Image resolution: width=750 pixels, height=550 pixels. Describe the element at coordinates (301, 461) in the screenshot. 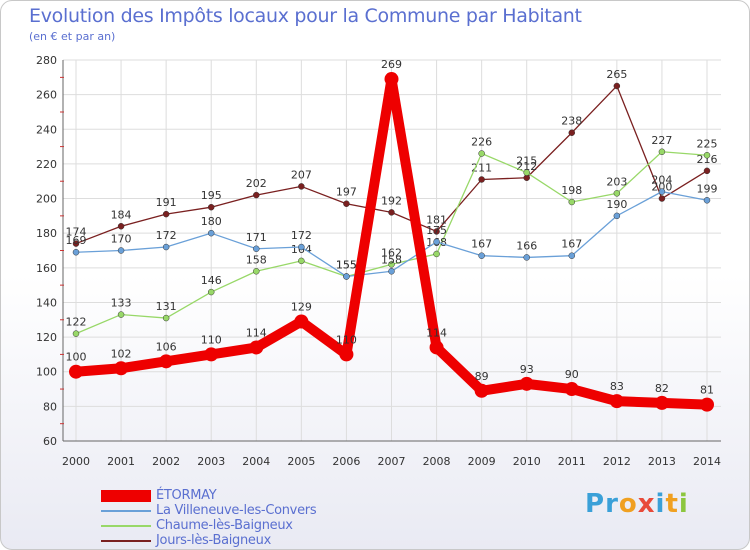

I see `x-tick-label: 2005` at that location.